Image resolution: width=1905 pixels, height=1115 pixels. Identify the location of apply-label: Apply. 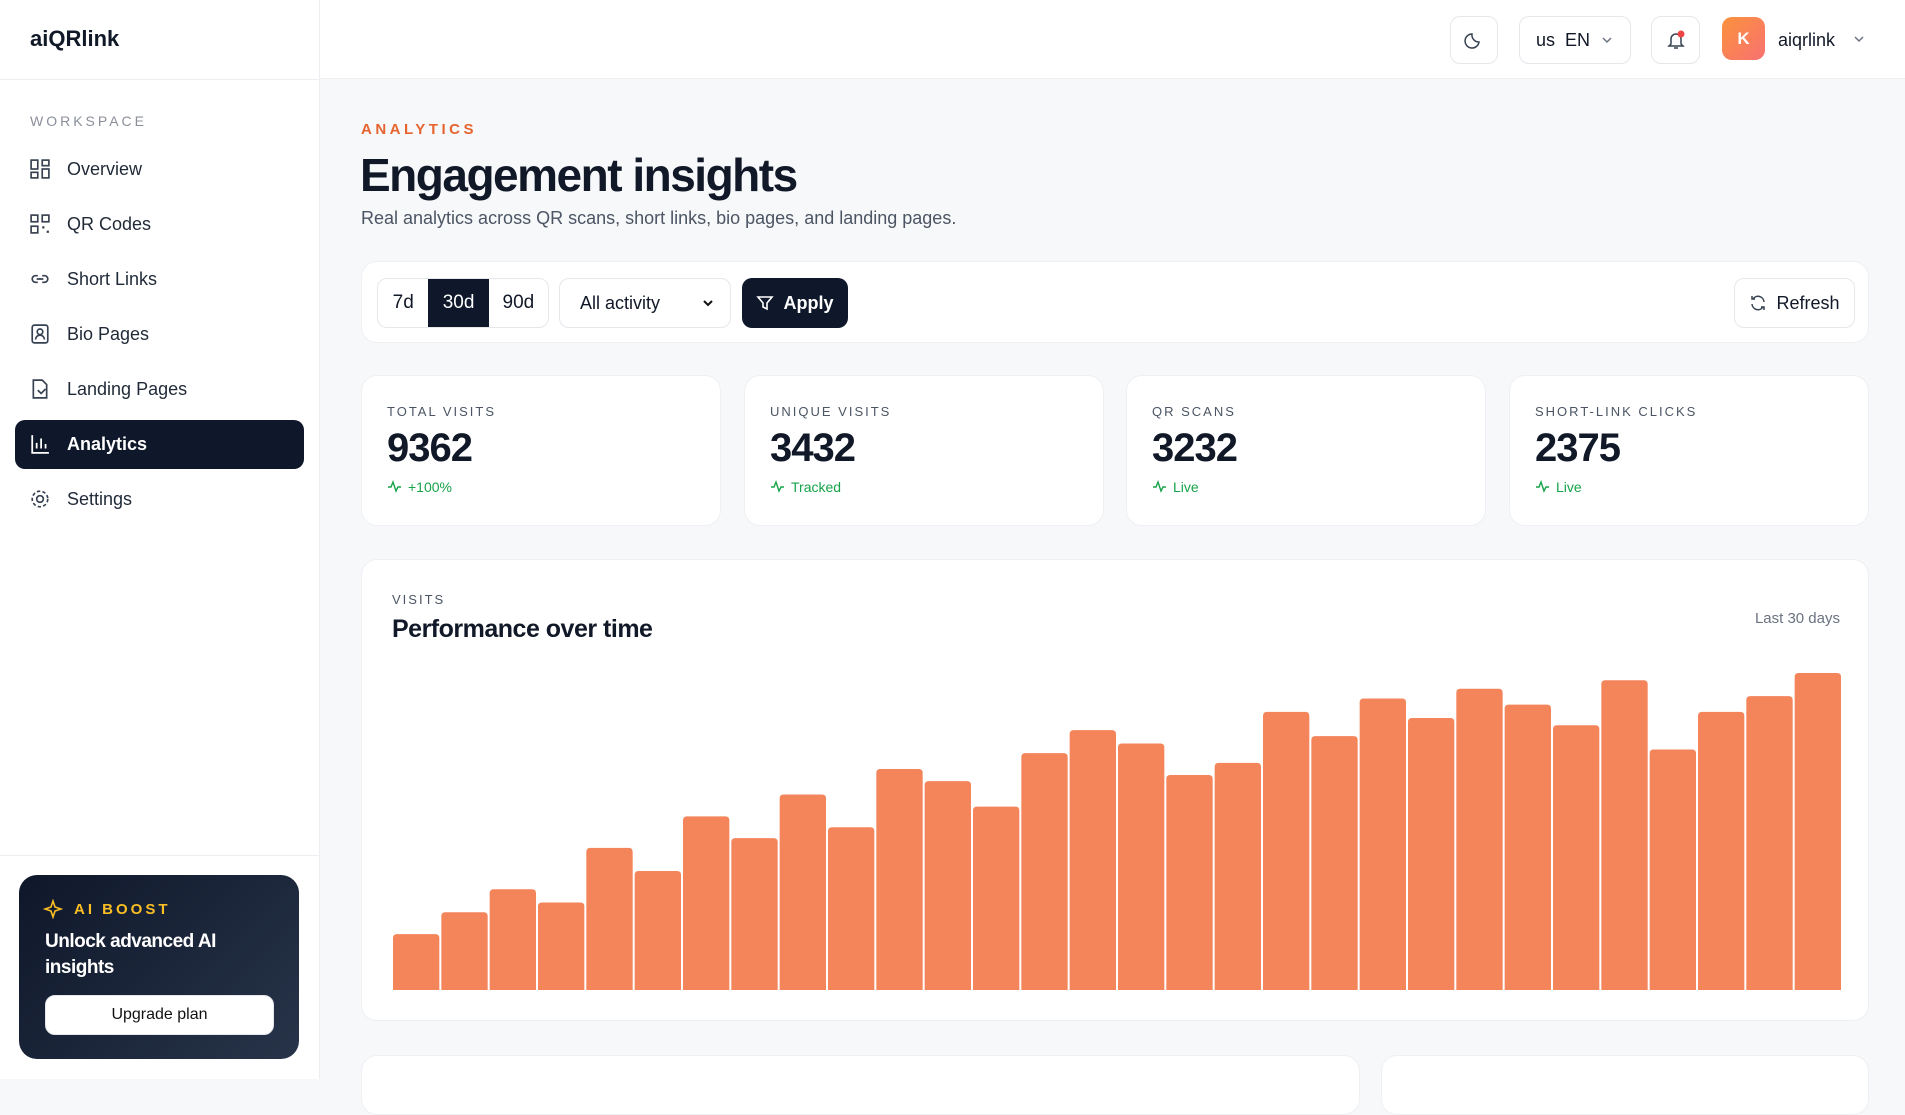
(808, 302).